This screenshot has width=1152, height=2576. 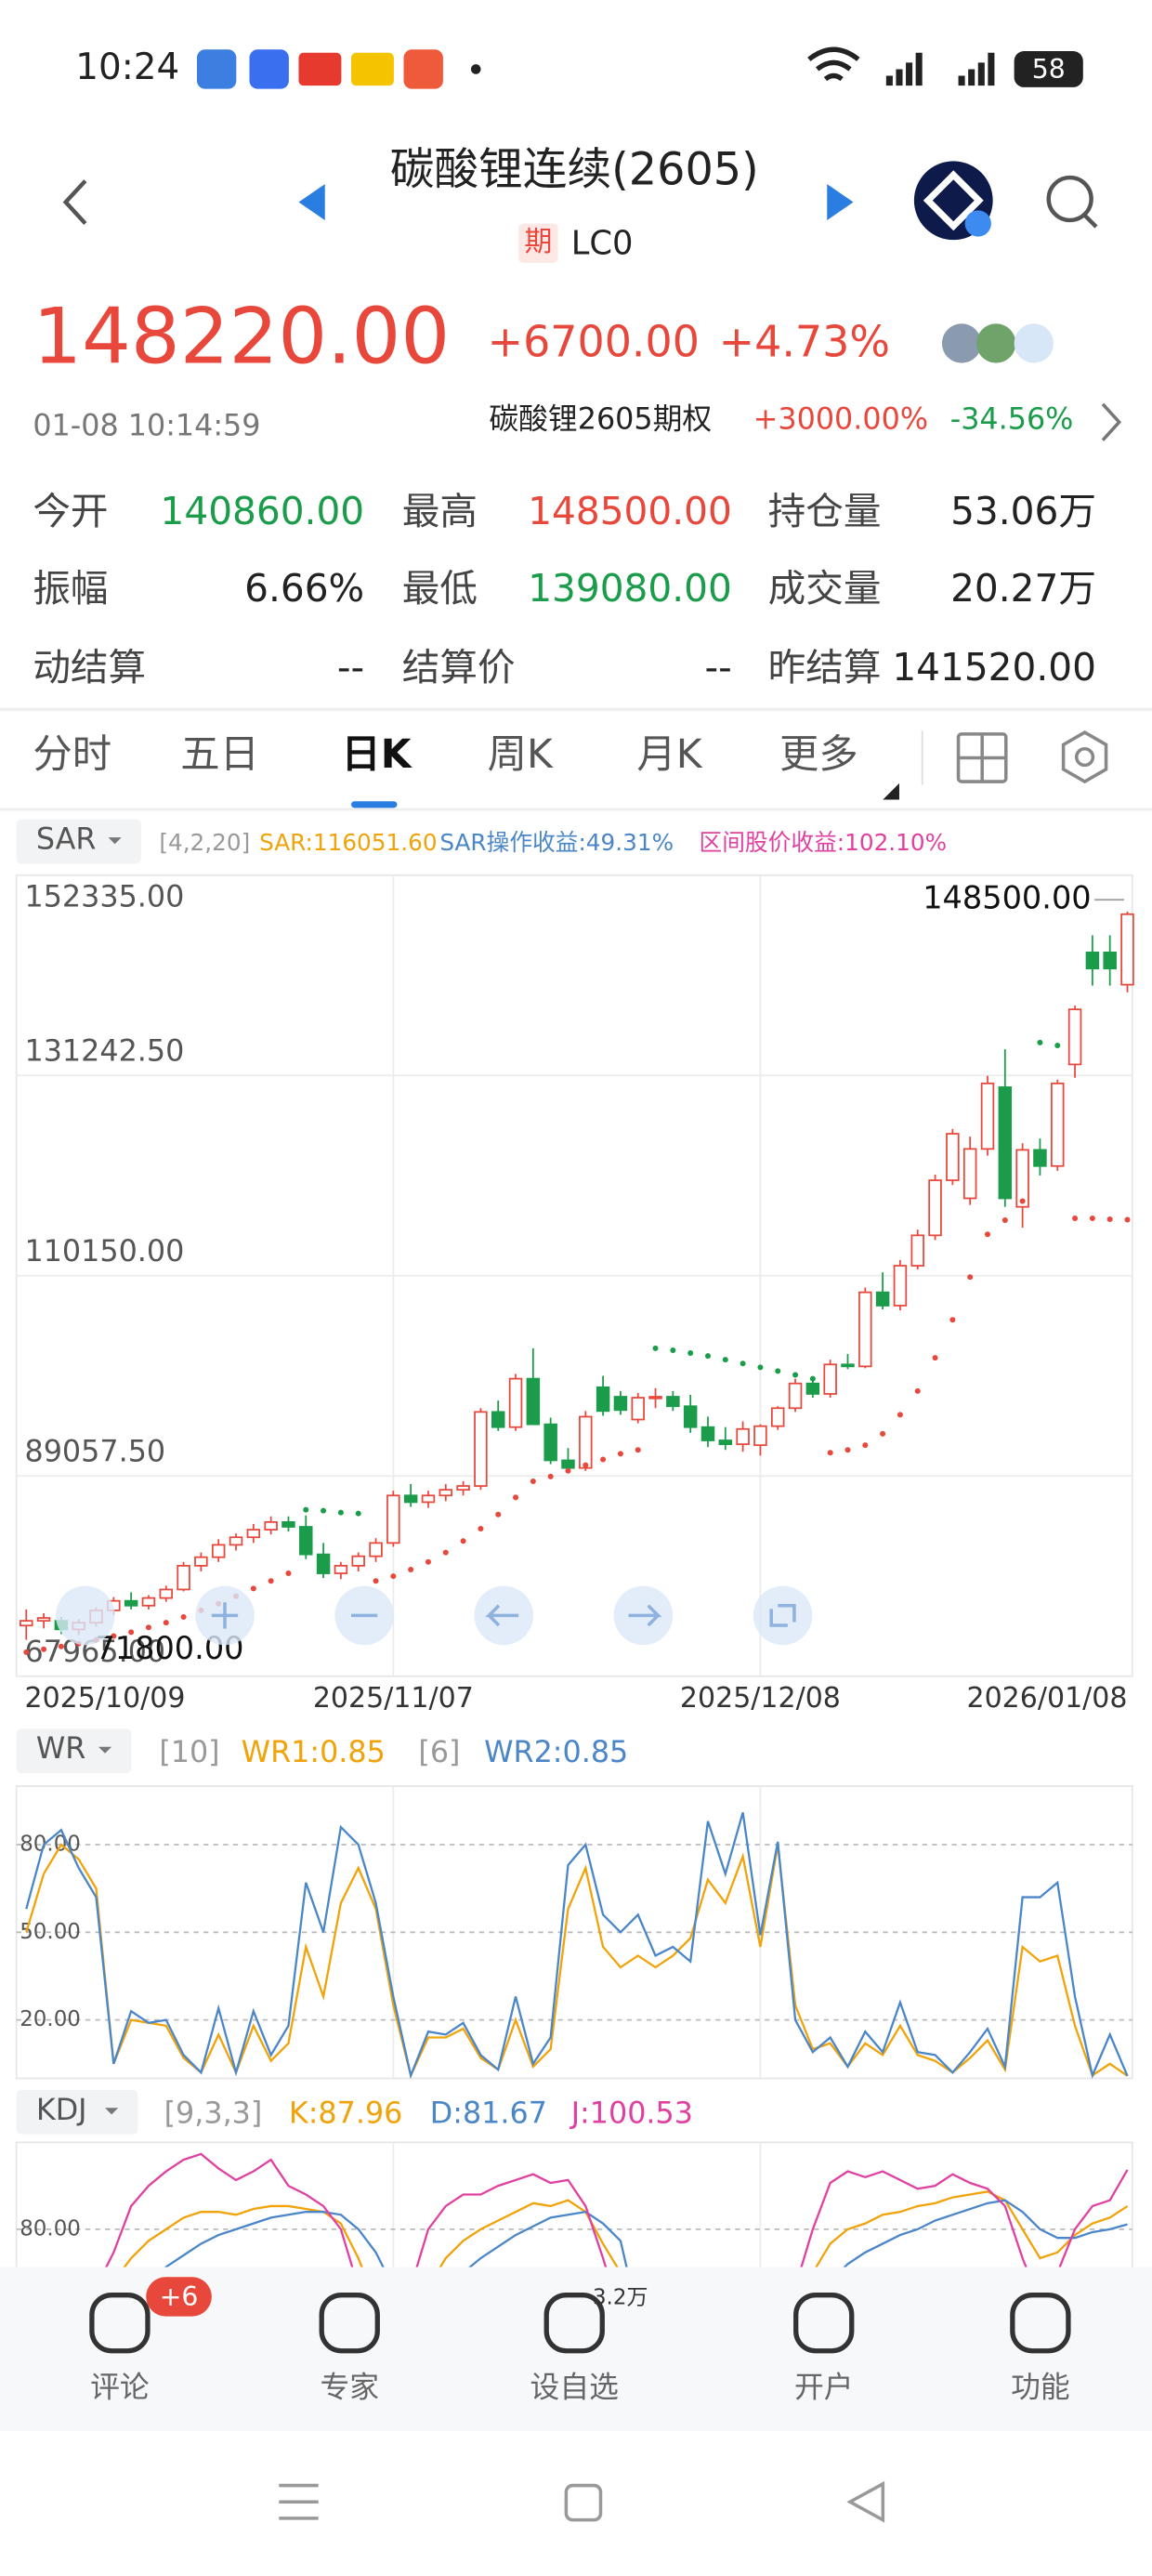 What do you see at coordinates (179, 2296) in the screenshot?
I see `nav-badge: +6` at bounding box center [179, 2296].